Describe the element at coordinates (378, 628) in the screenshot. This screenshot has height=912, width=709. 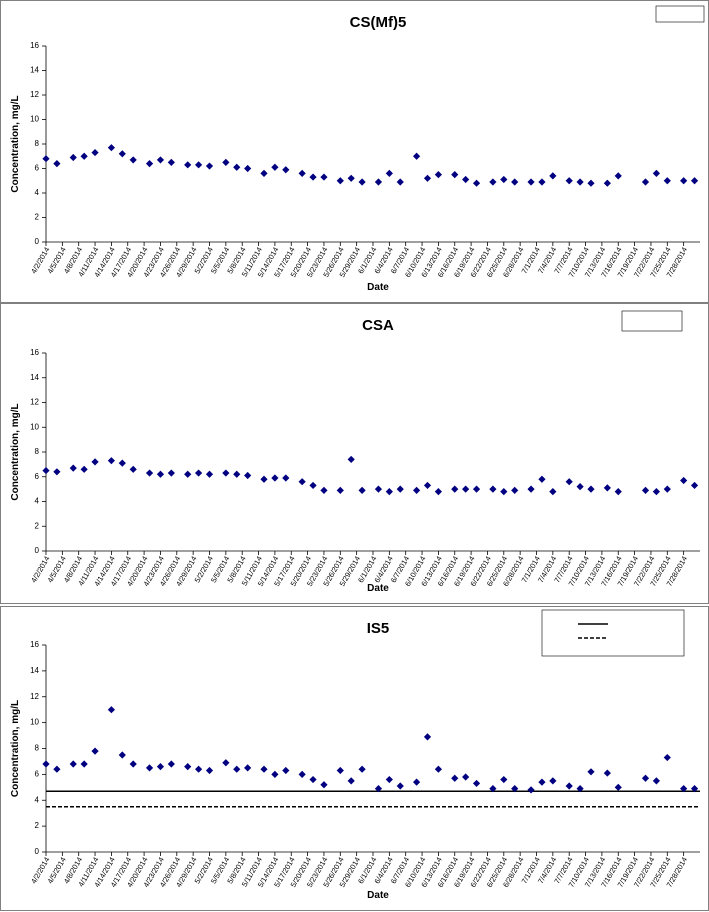
I see `chart-title: IS5` at that location.